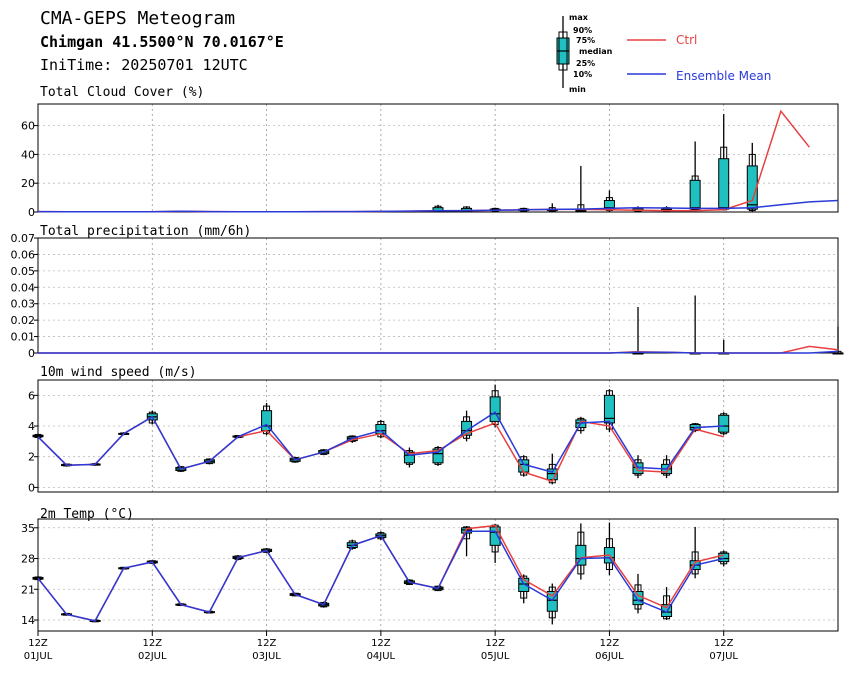 This screenshot has height=674, width=860. I want to click on y-tick-label: 4, so click(31, 426).